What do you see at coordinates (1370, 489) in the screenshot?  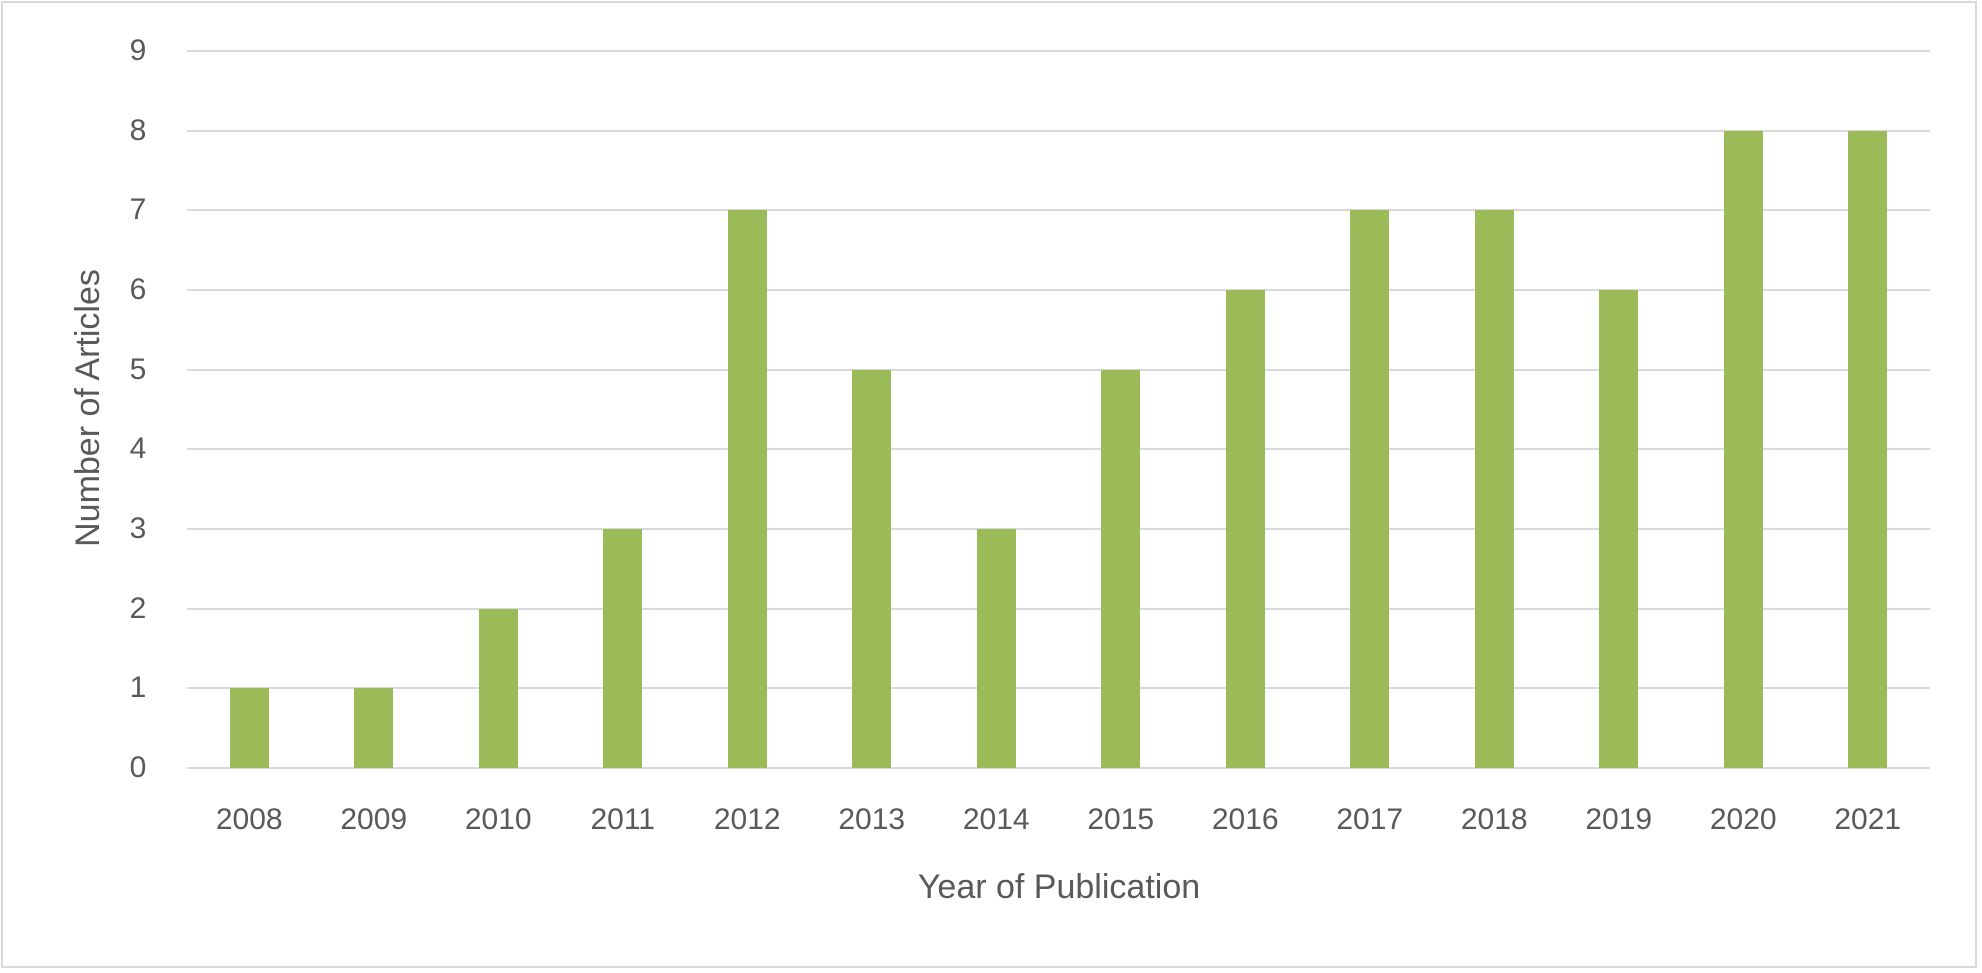 I see `bar-2017` at bounding box center [1370, 489].